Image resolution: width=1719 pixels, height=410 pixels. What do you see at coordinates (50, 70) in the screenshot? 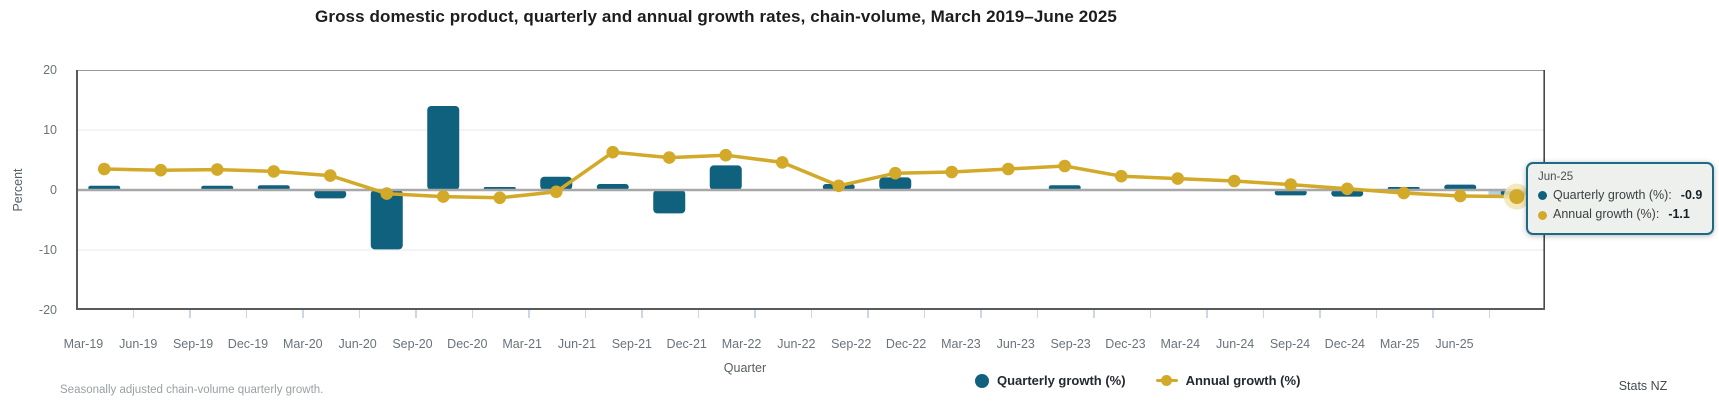
I see `y-tick-label: 20` at bounding box center [50, 70].